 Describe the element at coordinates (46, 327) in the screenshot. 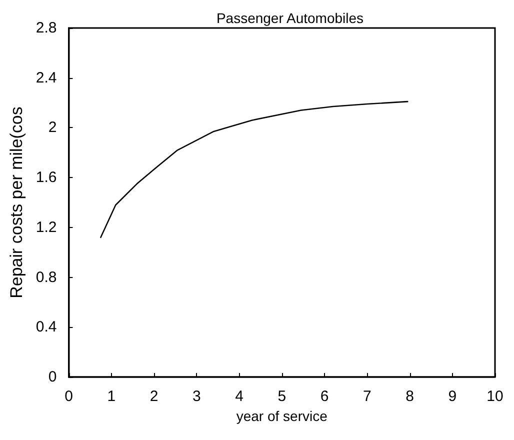

I see `y-tick-label: 0.4` at that location.